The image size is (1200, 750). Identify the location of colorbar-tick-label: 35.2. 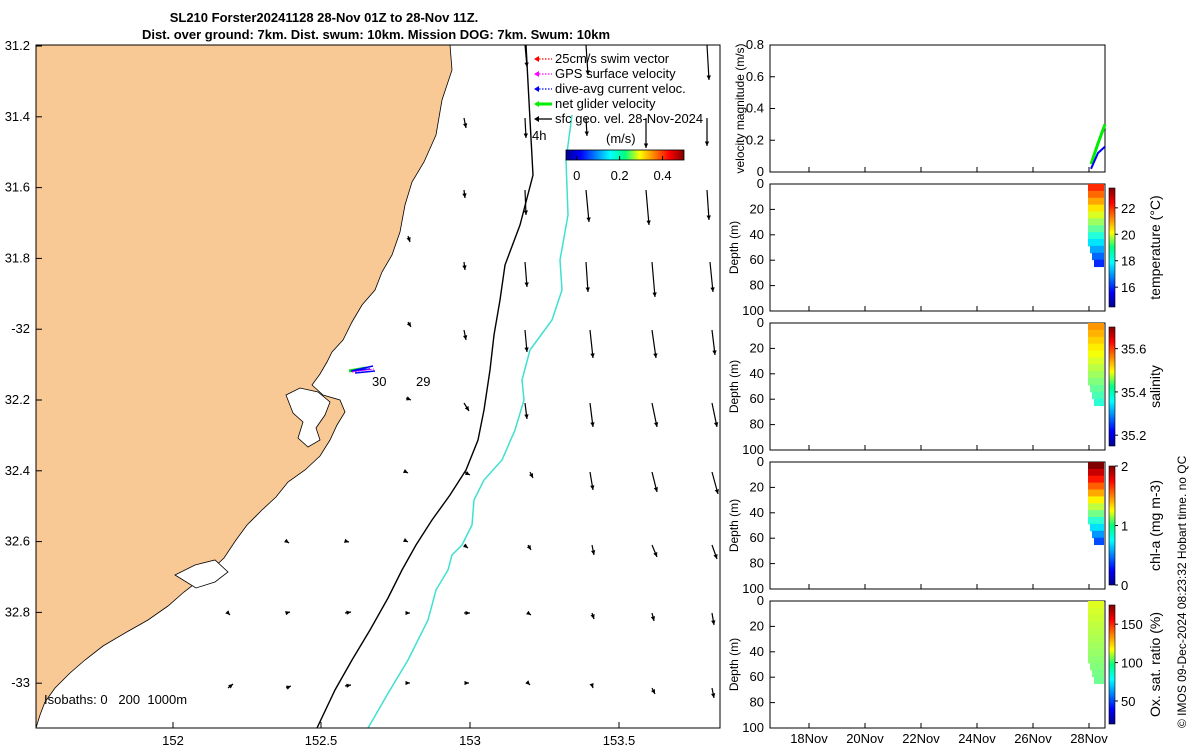
(1133, 435).